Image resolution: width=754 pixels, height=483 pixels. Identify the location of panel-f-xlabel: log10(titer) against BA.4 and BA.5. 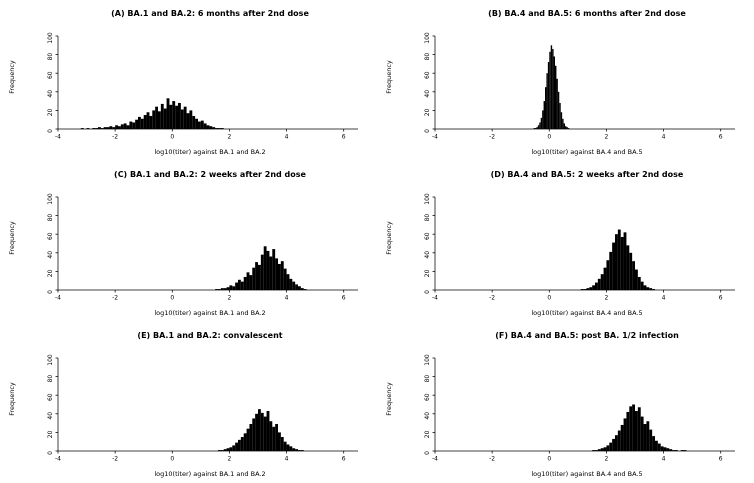
(587, 474).